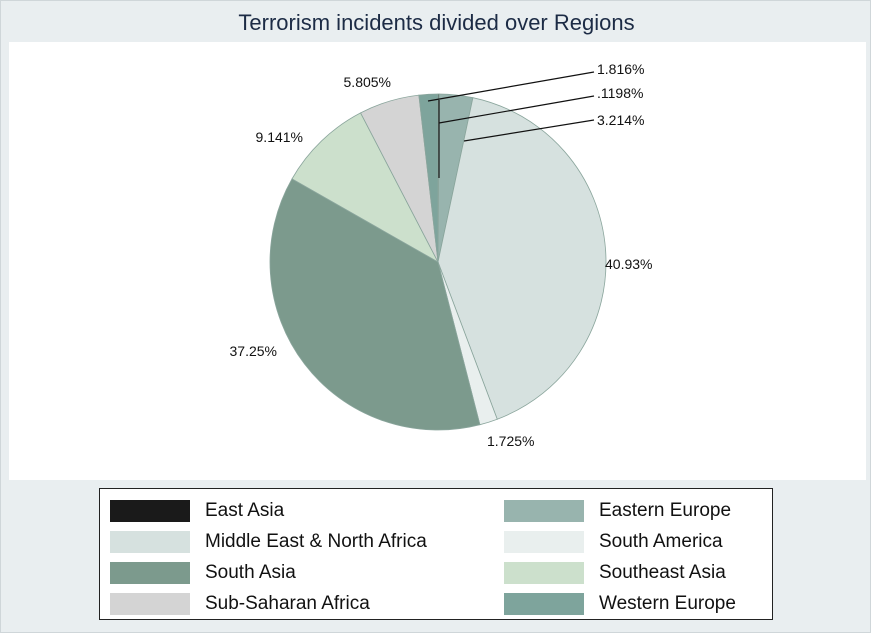 The image size is (871, 633). I want to click on legend-label-western-europe: Western Europe, so click(667, 603).